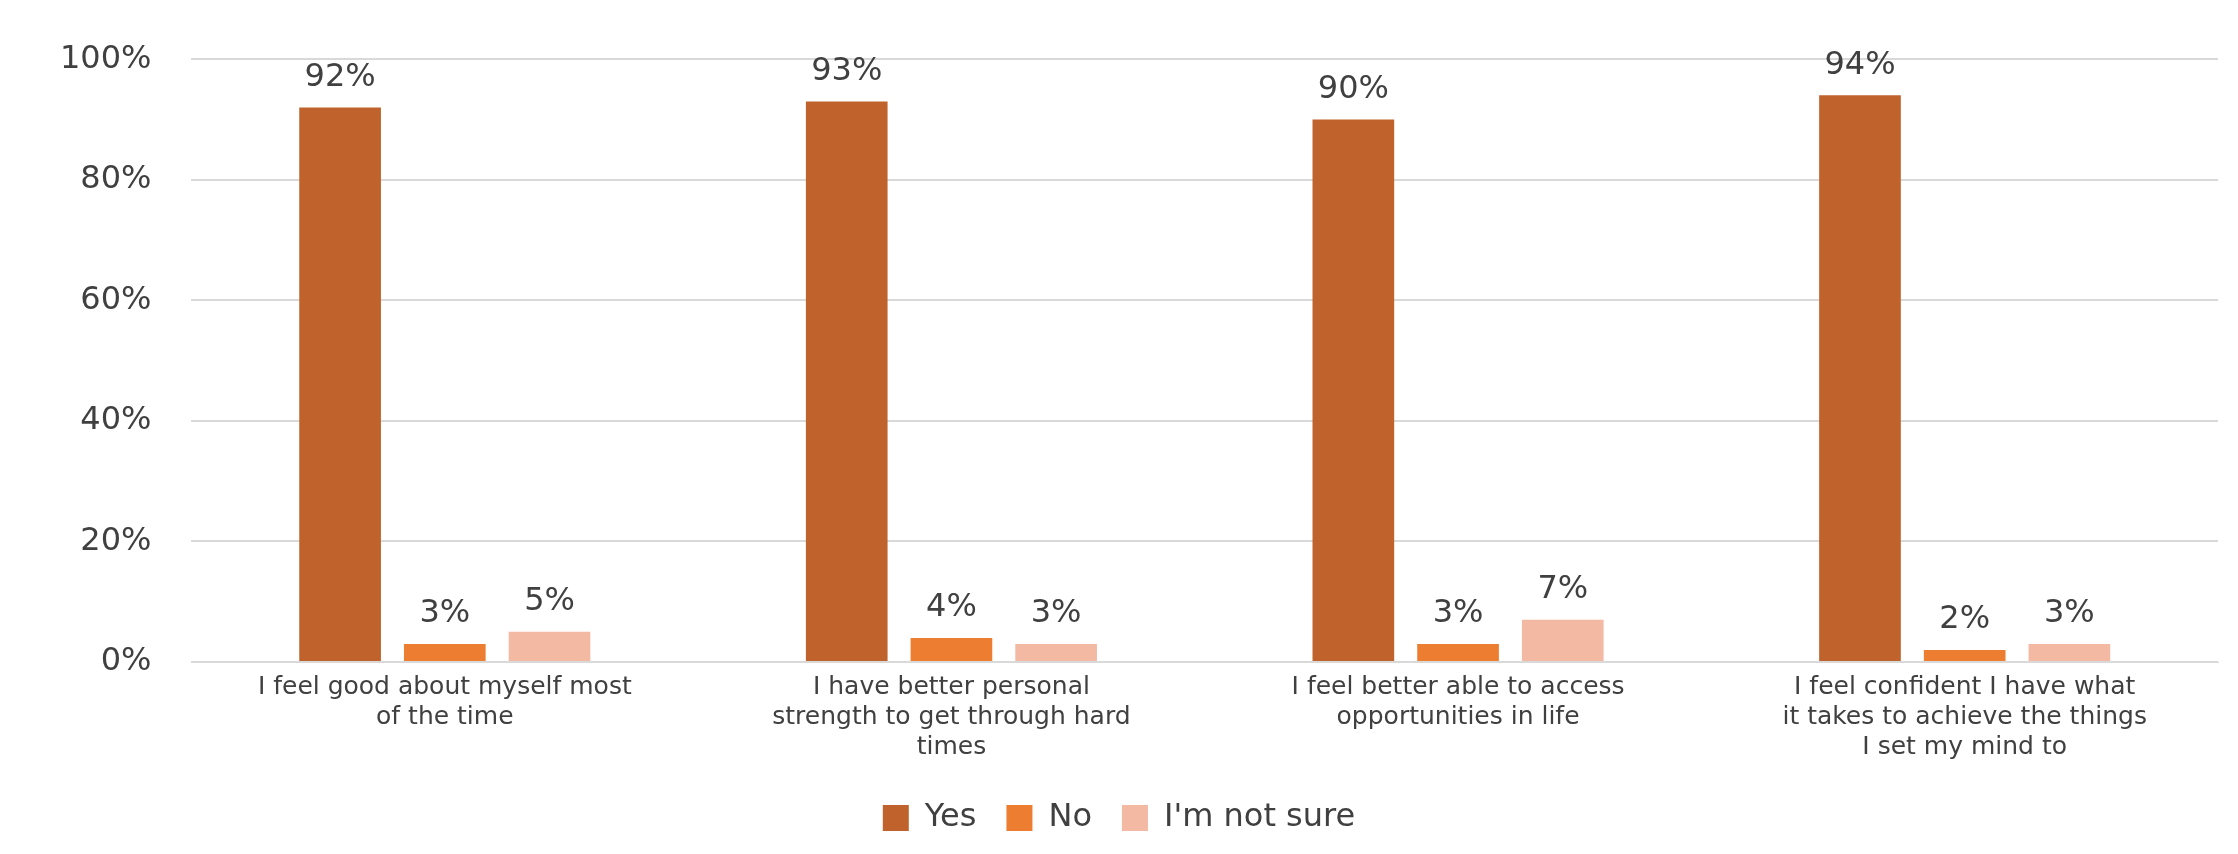 Image resolution: width=2238 pixels, height=854 pixels. I want to click on x-tick-label: I feel confident I have what it takes to achieve the things I set my mind to, so click(1964, 715).